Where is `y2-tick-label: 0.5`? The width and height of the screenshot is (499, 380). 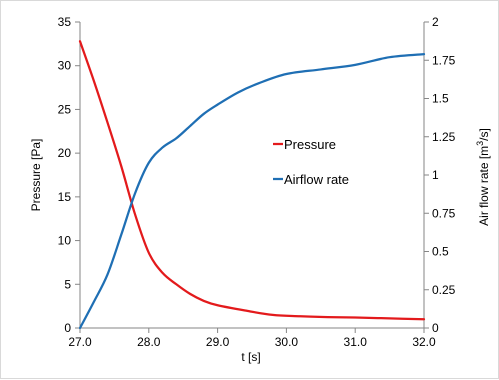 y2-tick-label: 0.5 is located at coordinates (440, 252).